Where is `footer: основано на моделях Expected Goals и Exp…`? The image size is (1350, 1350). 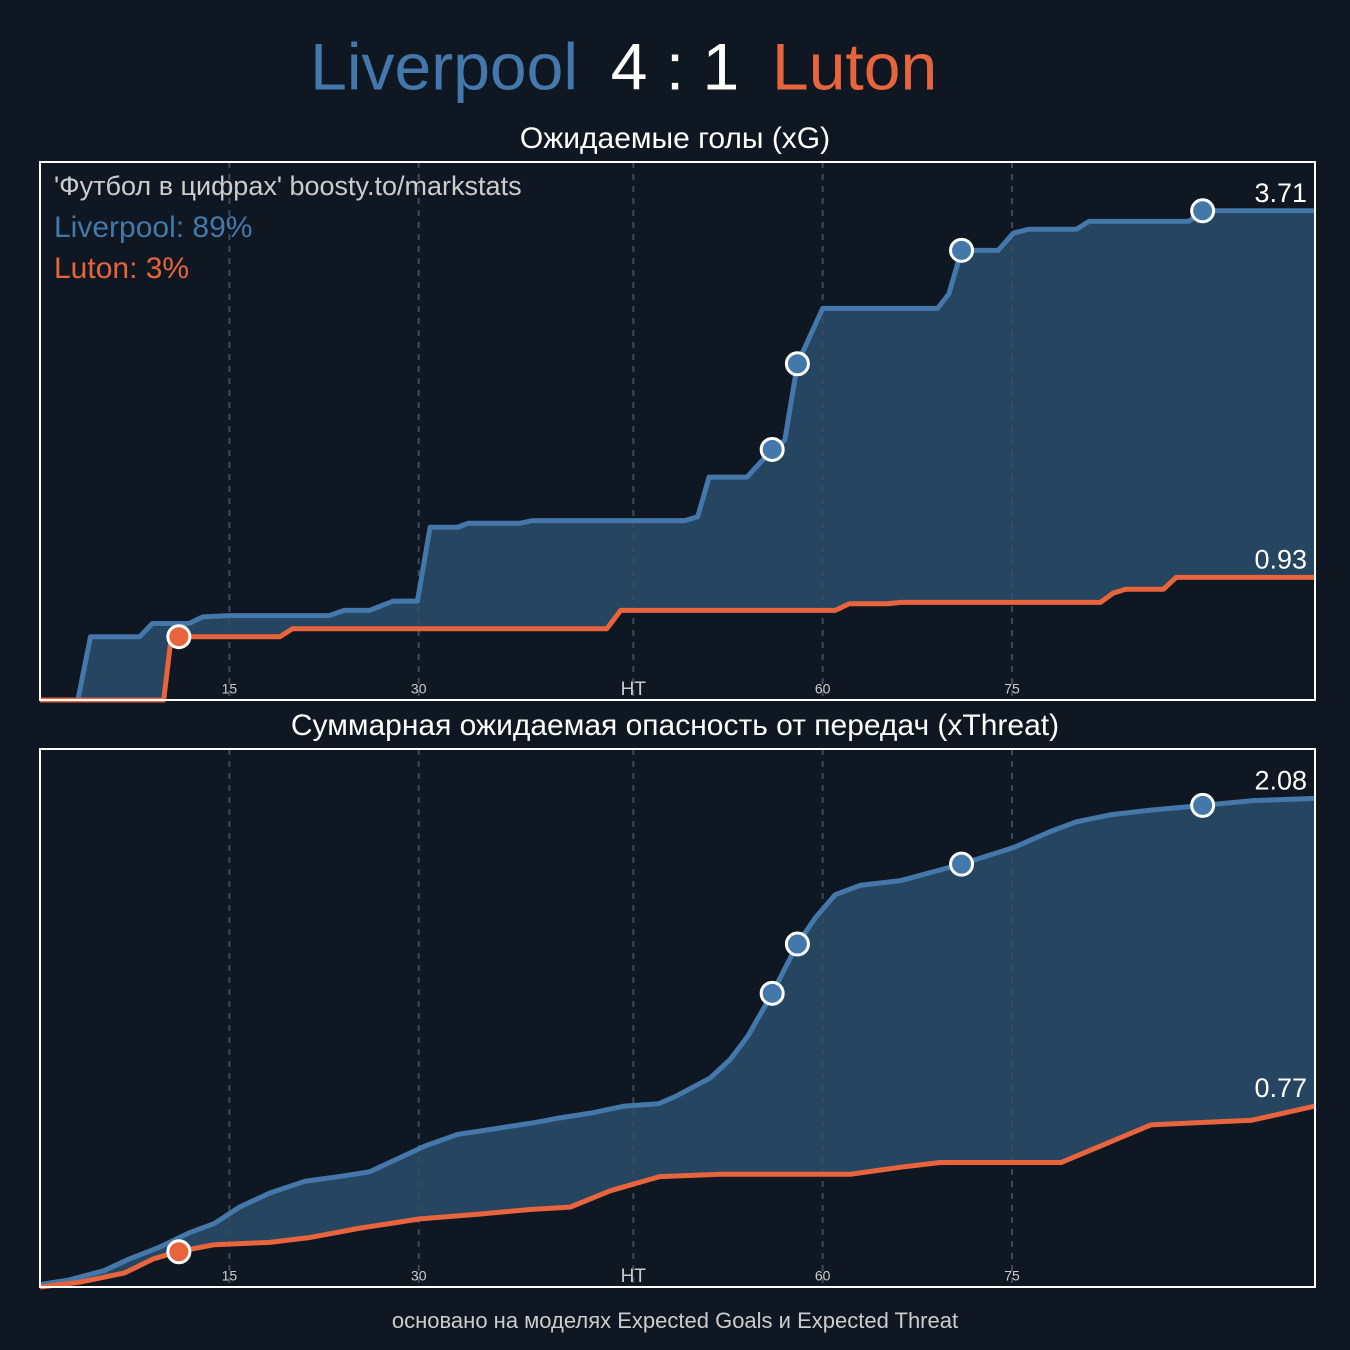
footer: основано на моделях Expected Goals и Exp… is located at coordinates (675, 1320).